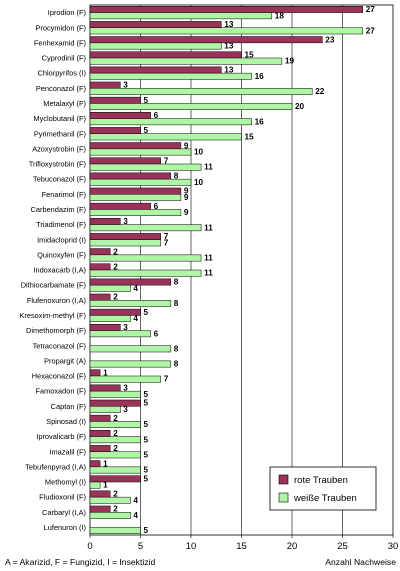 This screenshot has height=571, width=400. What do you see at coordinates (300, 106) in the screenshot?
I see `value-label-wei-e-trauben: 20` at bounding box center [300, 106].